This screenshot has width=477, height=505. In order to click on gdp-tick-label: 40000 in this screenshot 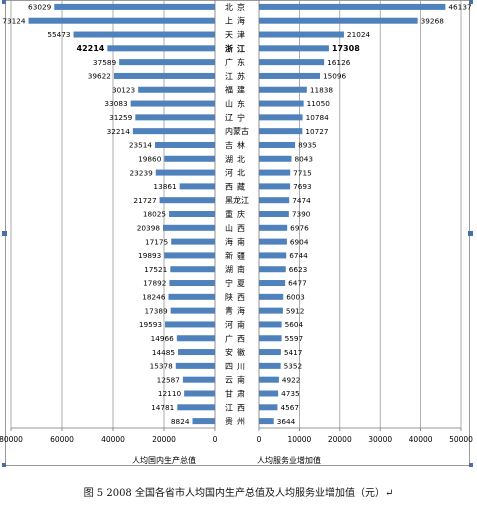, I will do `click(113, 439)`.